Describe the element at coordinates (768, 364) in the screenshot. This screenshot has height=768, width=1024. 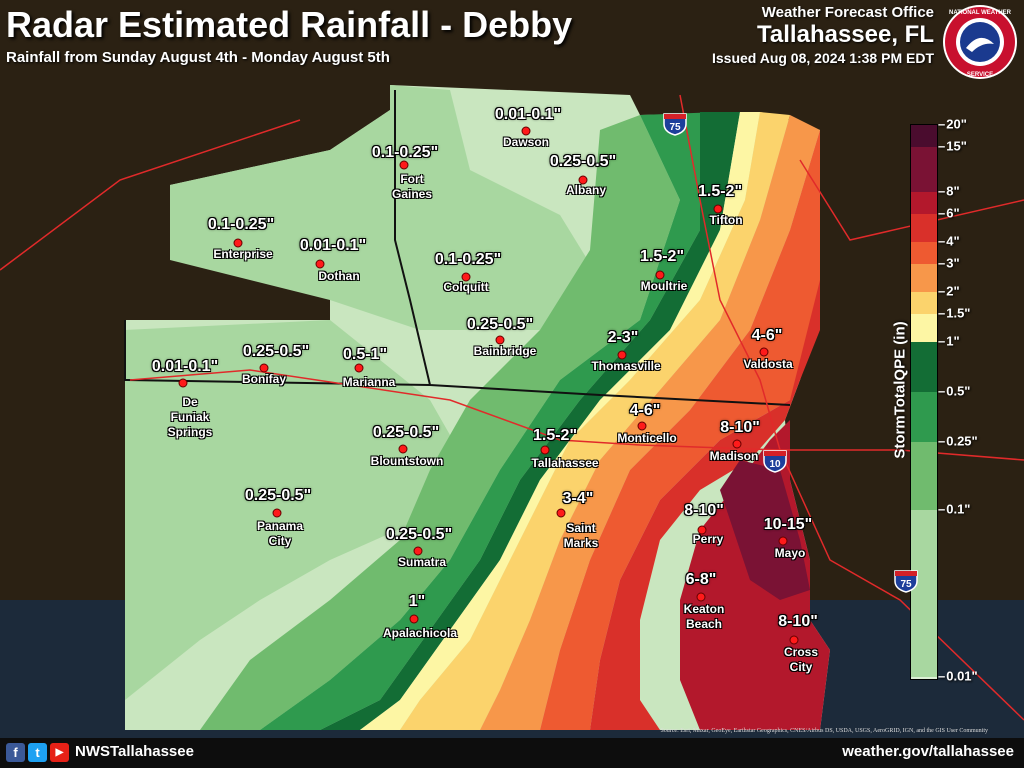
I see `city-label: Valdosta` at that location.